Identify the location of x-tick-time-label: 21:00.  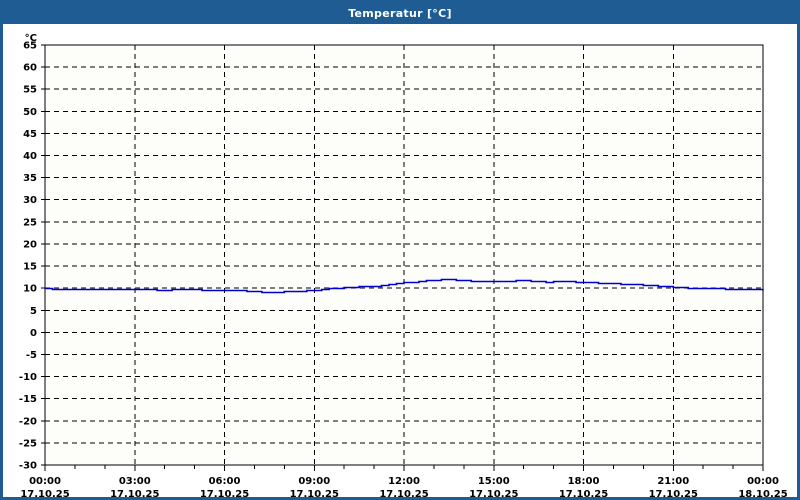
(673, 481).